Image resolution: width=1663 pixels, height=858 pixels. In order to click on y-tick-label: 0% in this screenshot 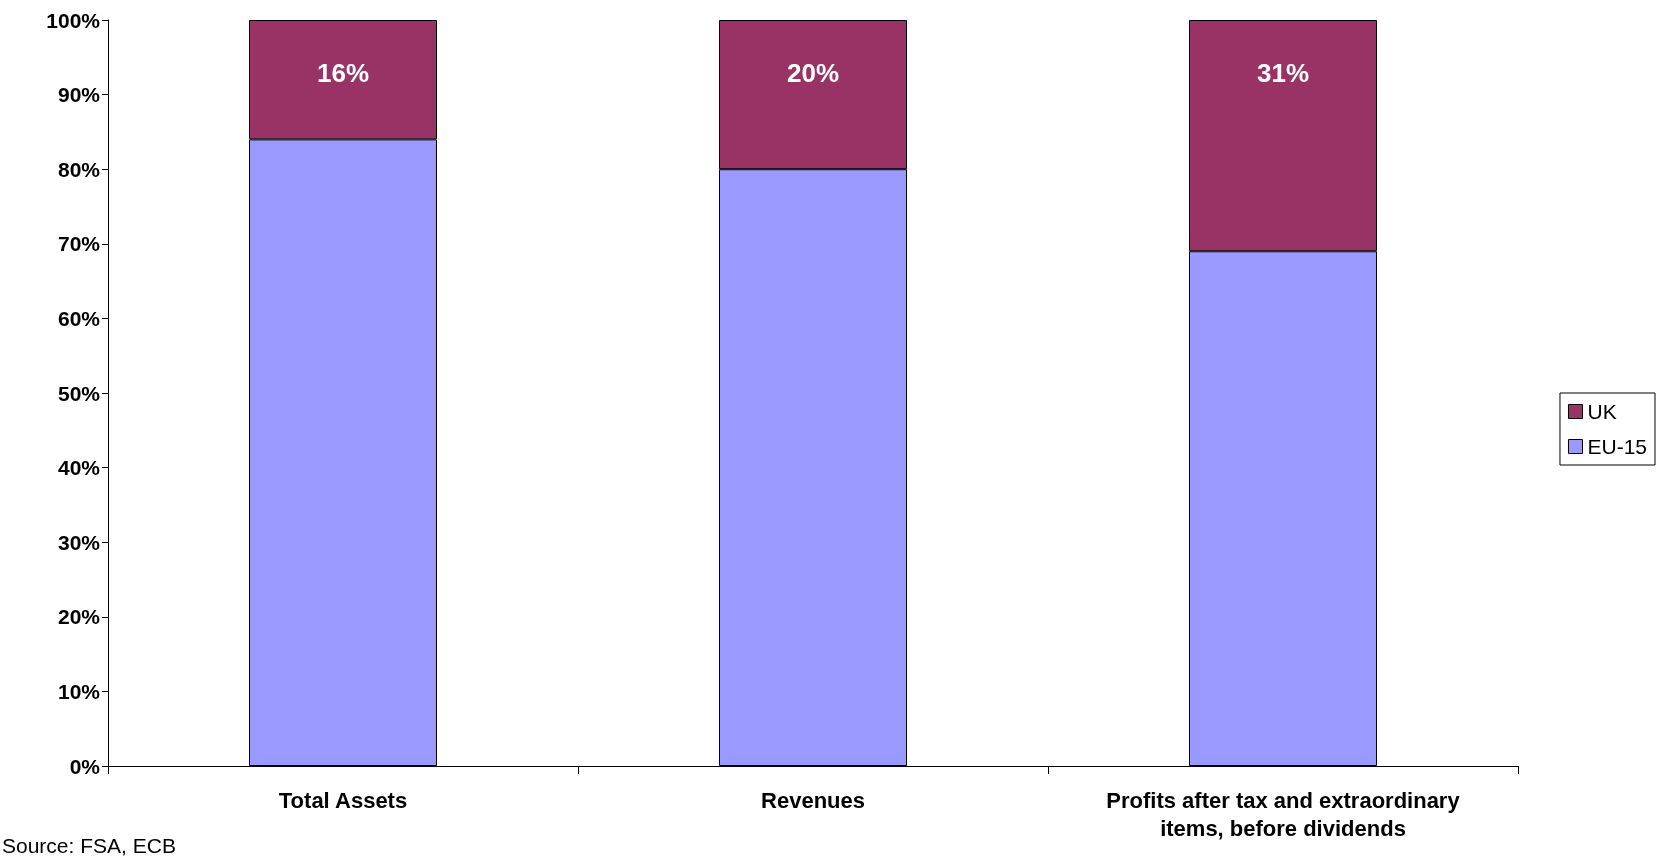, I will do `click(85, 766)`.